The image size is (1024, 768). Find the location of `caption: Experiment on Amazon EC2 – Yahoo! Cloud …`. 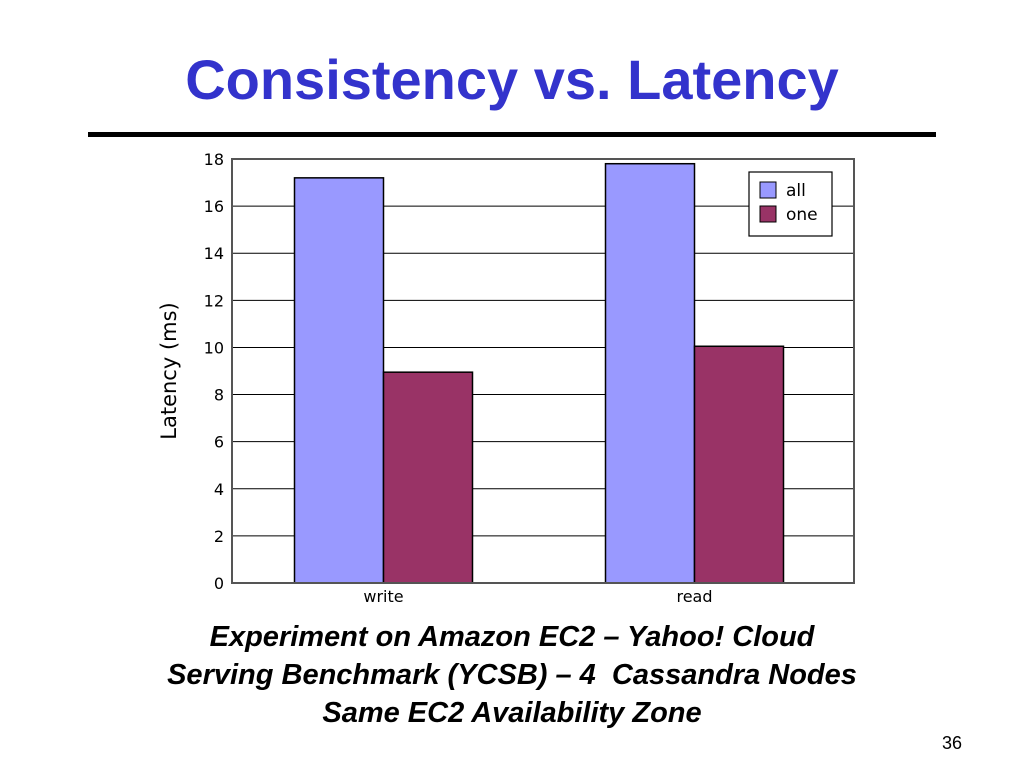

caption: Experiment on Amazon EC2 – Yahoo! Cloud … is located at coordinates (512, 675).